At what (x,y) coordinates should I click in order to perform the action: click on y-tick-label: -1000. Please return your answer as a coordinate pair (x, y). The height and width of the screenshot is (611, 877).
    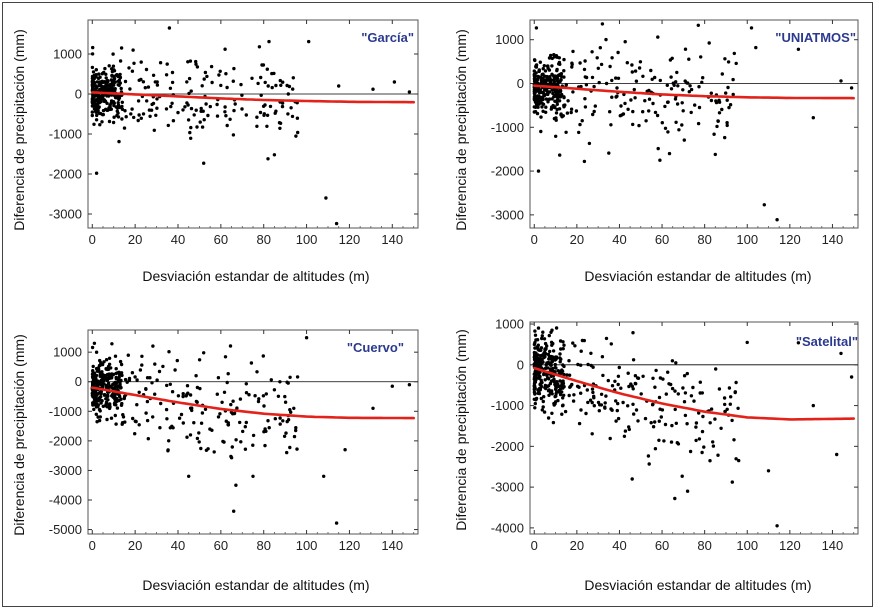
    Looking at the image, I should click on (65, 411).